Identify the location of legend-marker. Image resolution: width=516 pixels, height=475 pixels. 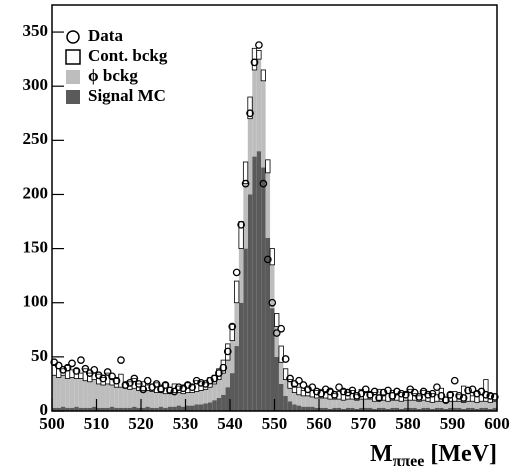
(73, 37).